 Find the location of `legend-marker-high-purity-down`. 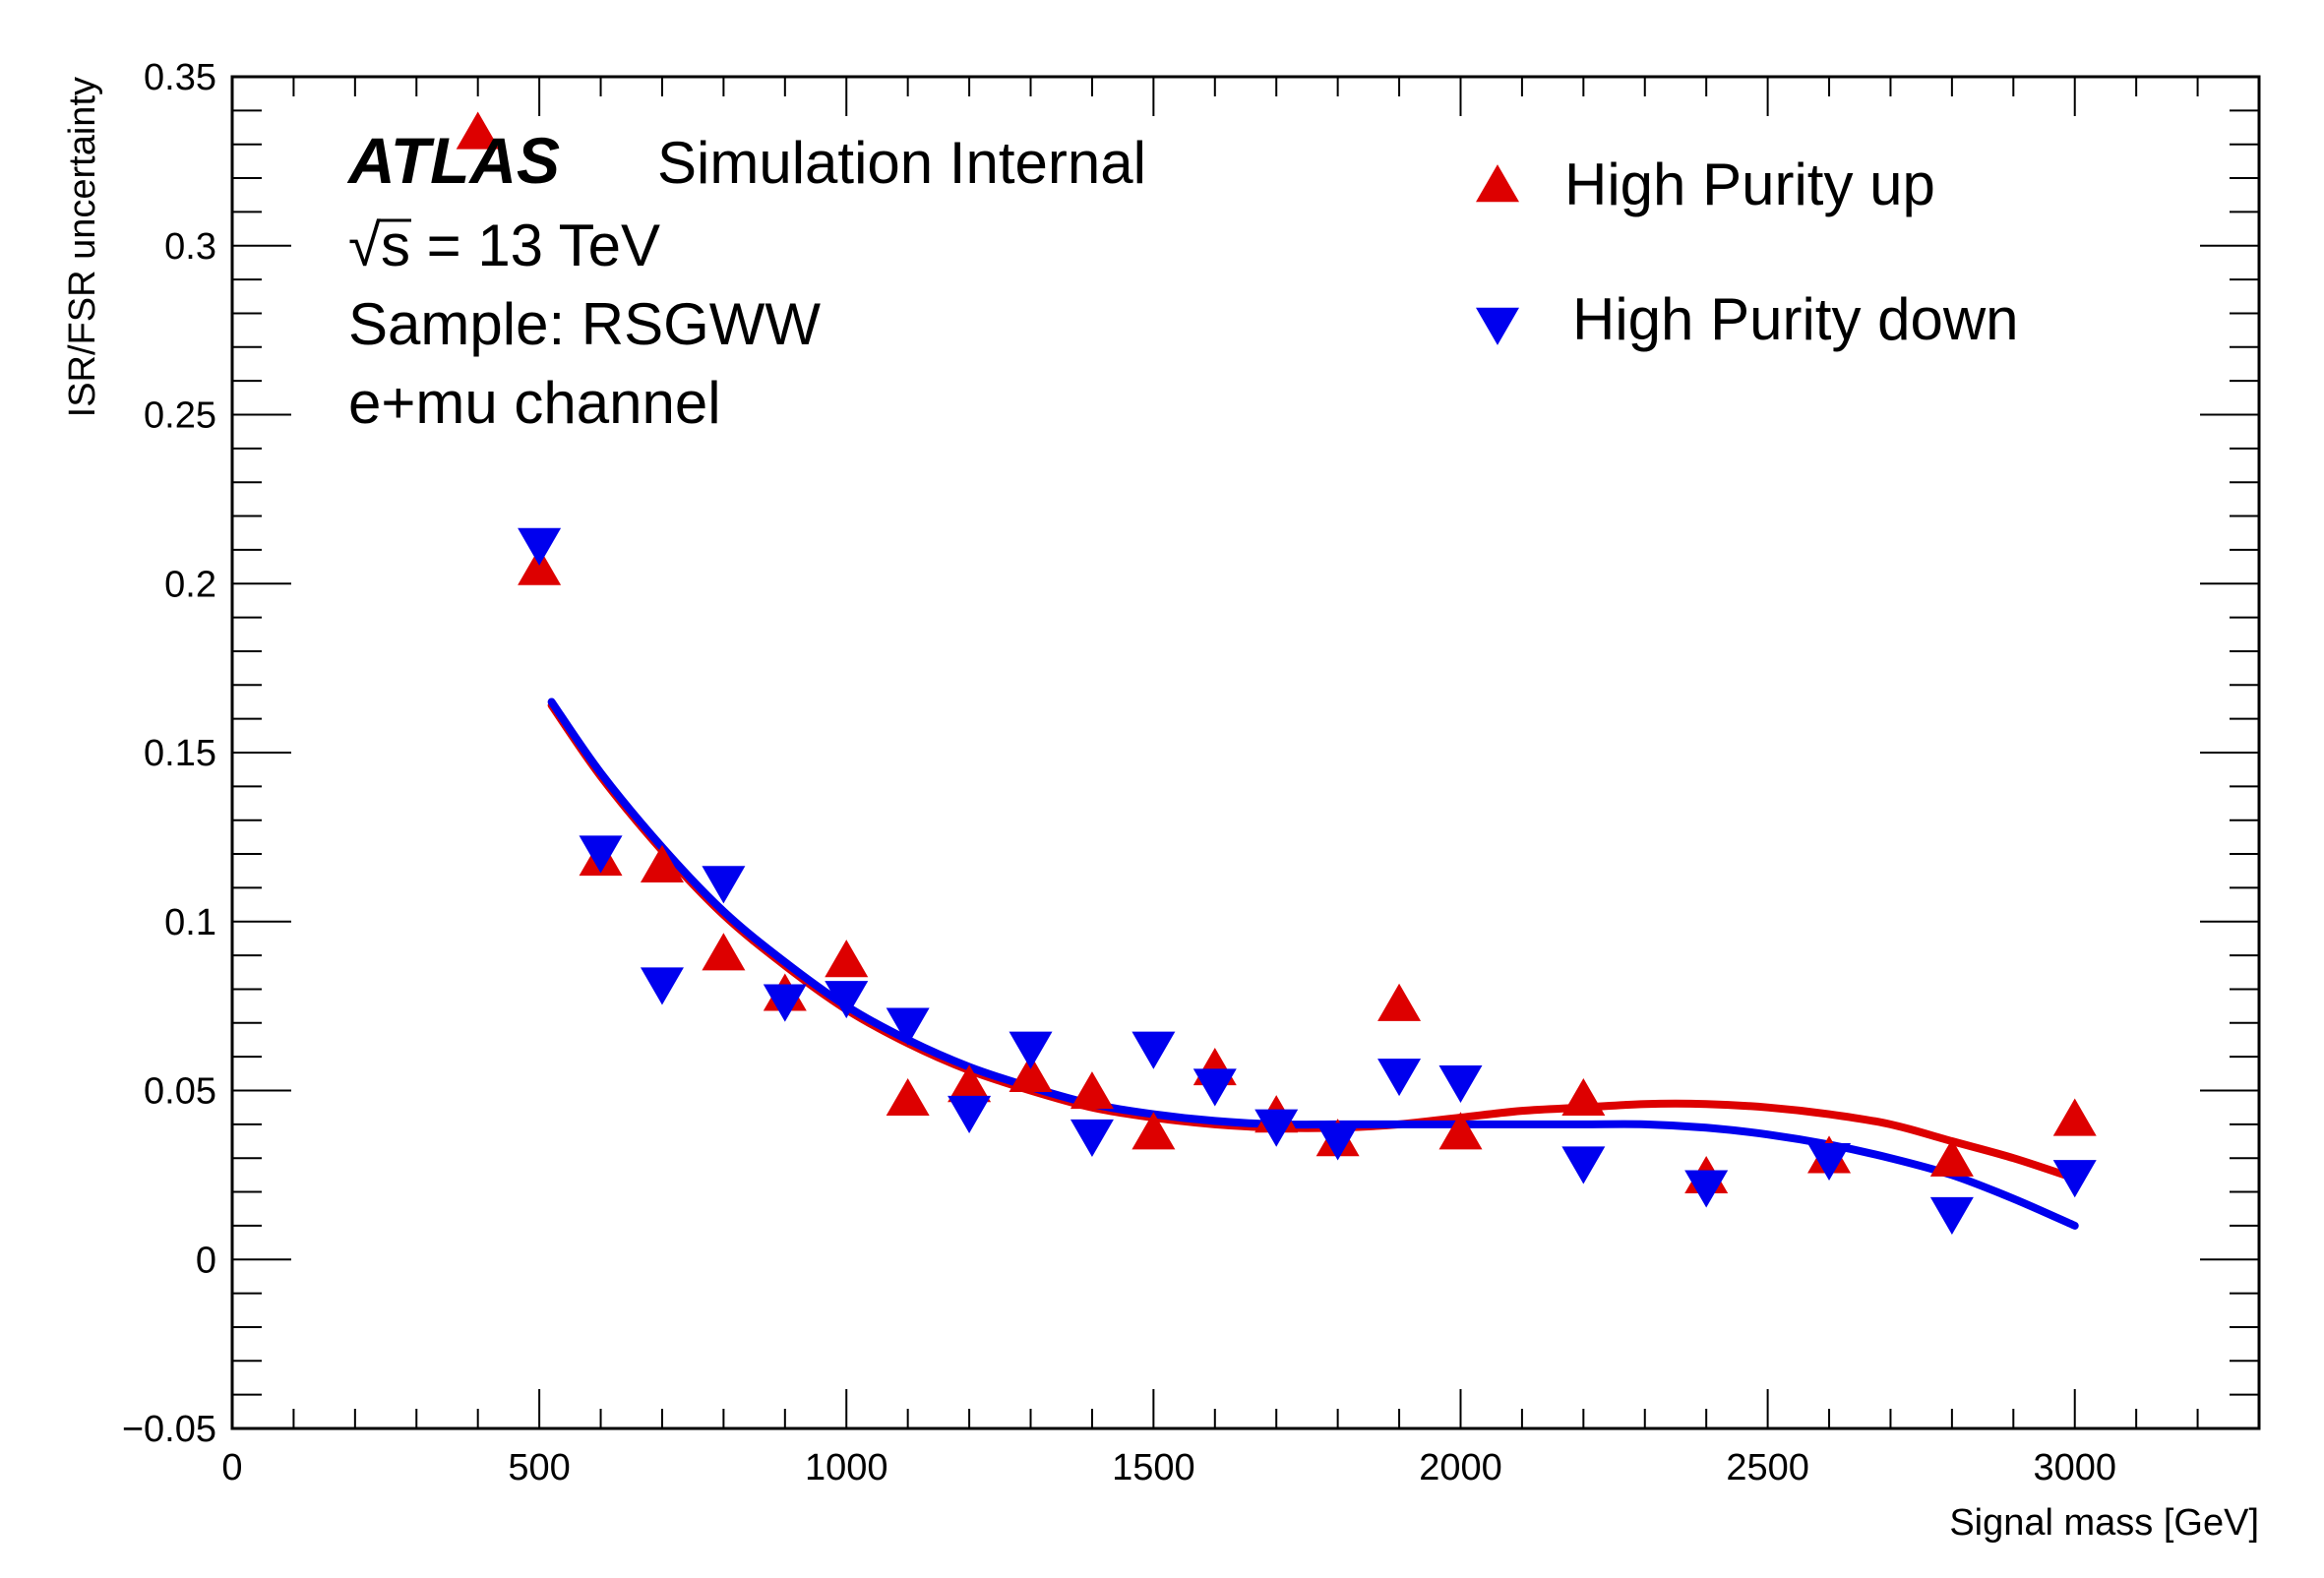

legend-marker-high-purity-down is located at coordinates (1497, 326).